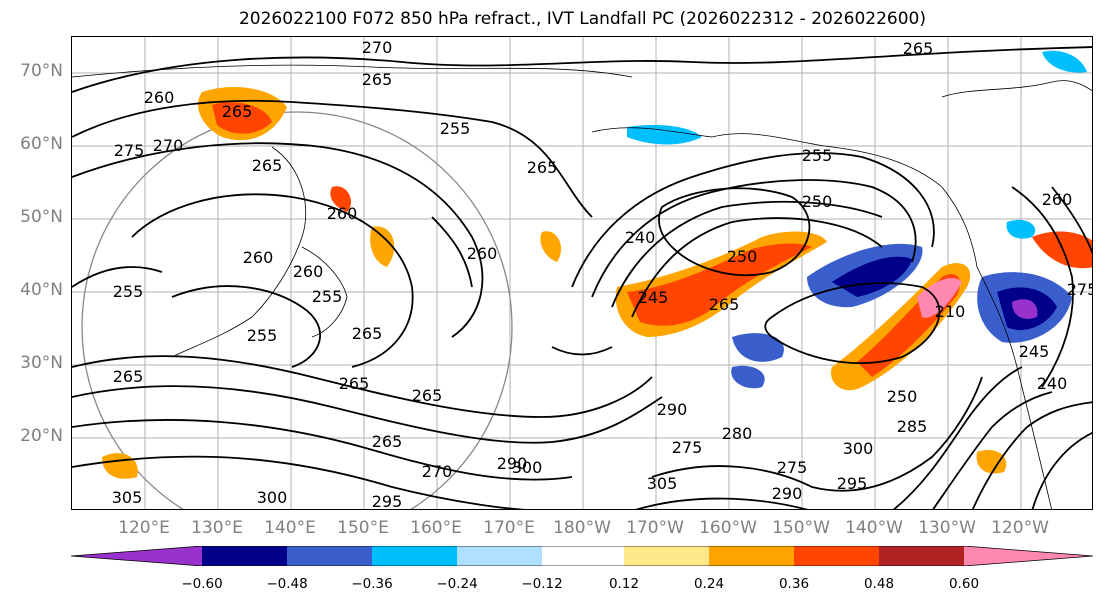 The width and height of the screenshot is (1105, 604). Describe the element at coordinates (509, 528) in the screenshot. I see `lon-label: 170°E` at that location.